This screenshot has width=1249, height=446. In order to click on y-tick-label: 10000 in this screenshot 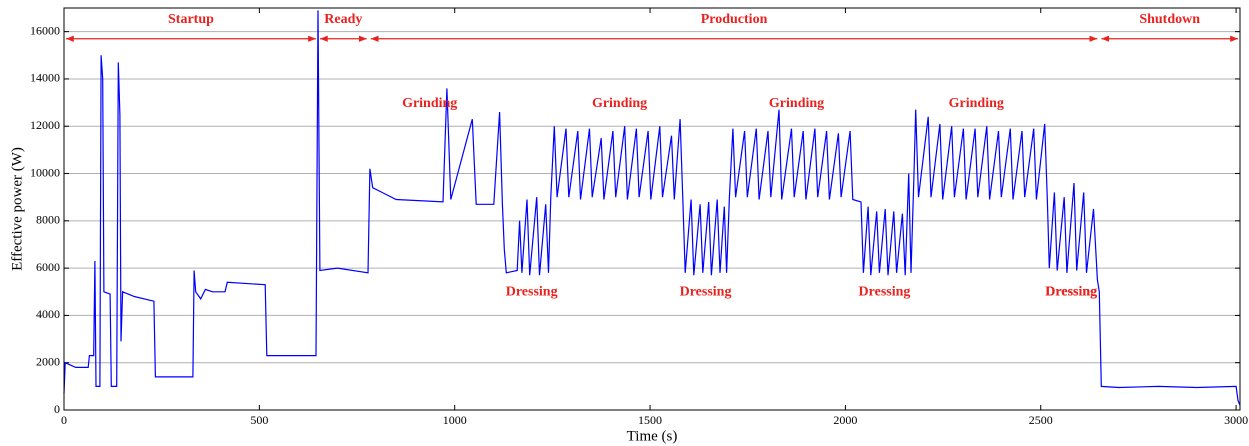, I will do `click(45, 172)`.